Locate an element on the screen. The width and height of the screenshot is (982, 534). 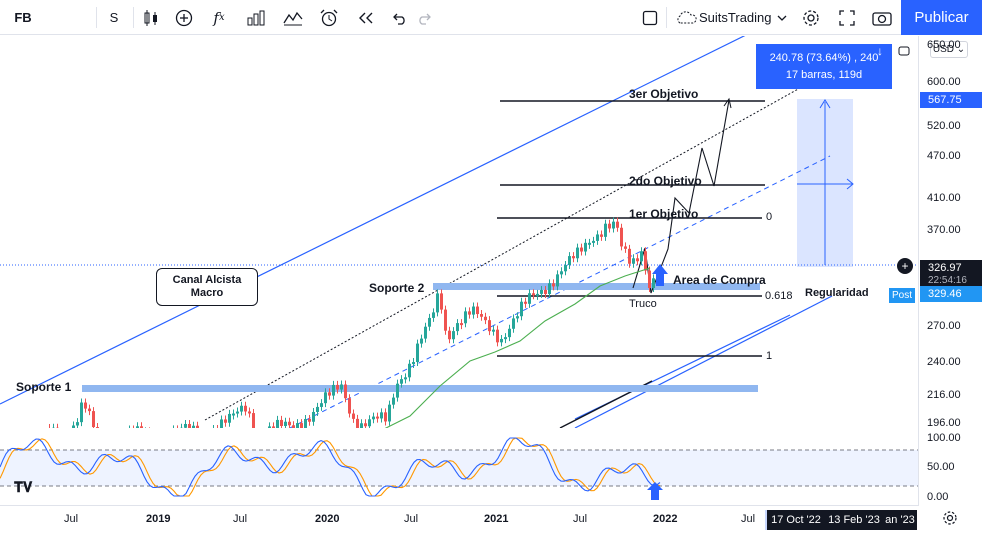
bar-chart-icon is located at coordinates (256, 17).